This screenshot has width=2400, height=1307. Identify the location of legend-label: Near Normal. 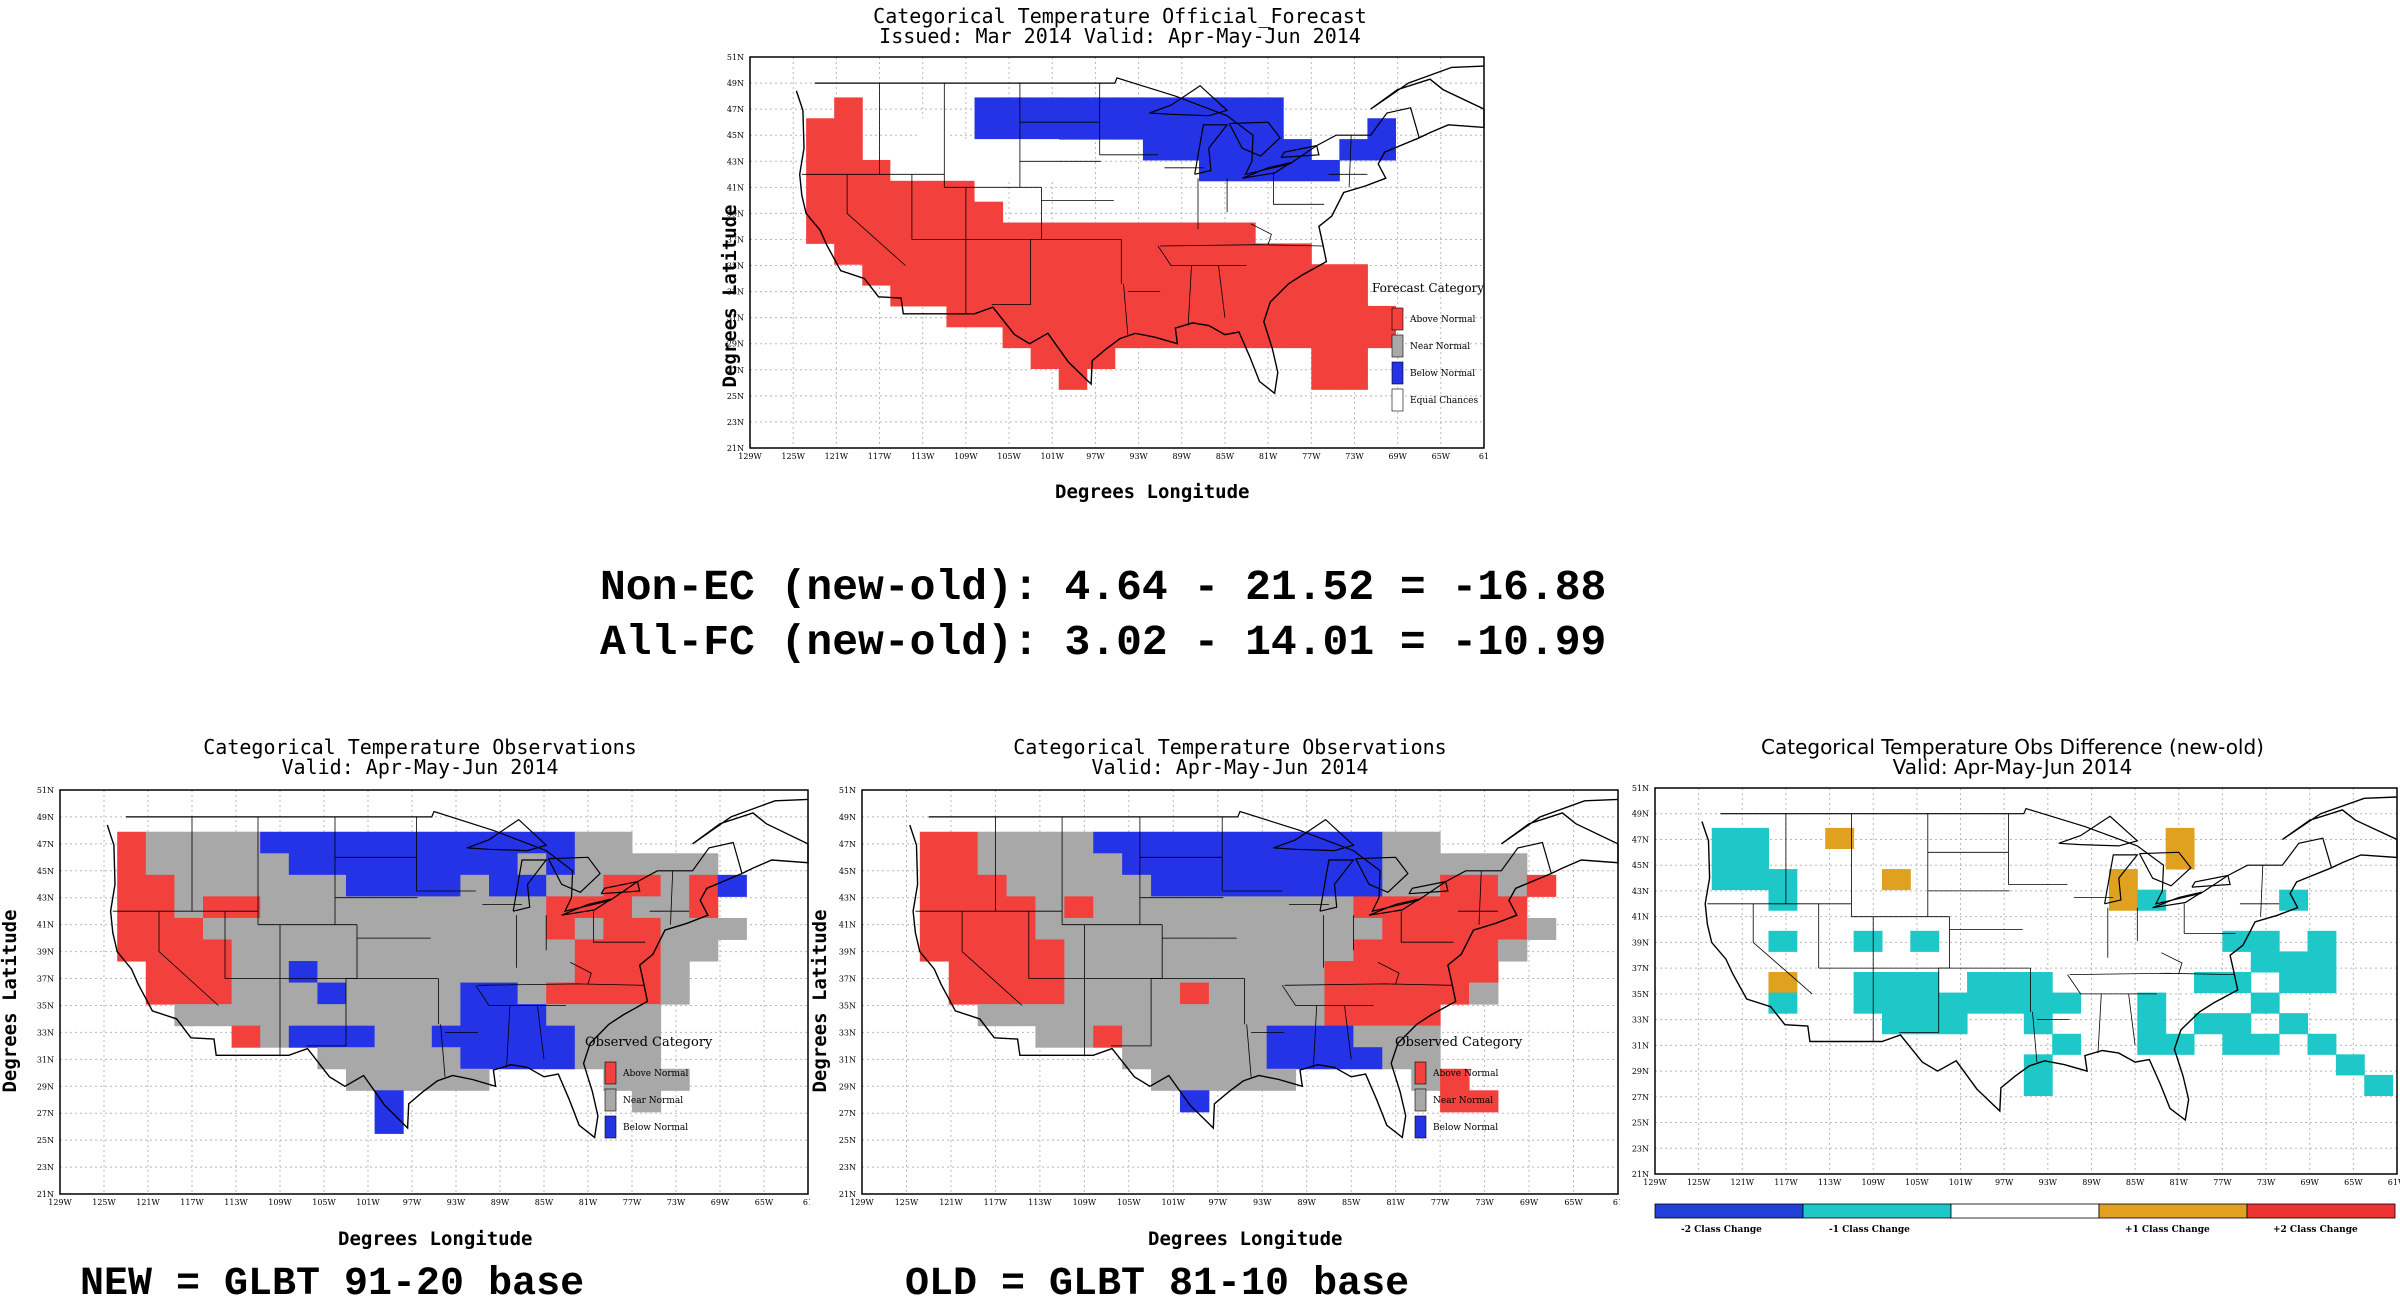
(653, 1101).